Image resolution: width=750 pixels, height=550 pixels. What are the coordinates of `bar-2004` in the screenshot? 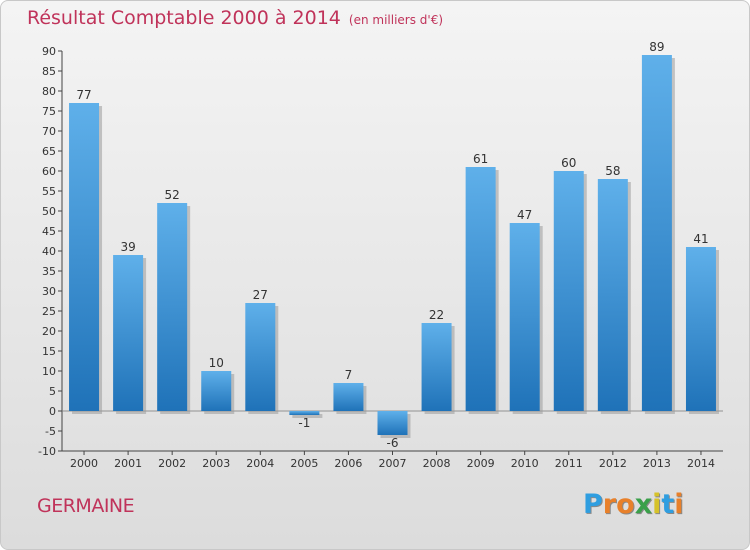 It's located at (260, 357).